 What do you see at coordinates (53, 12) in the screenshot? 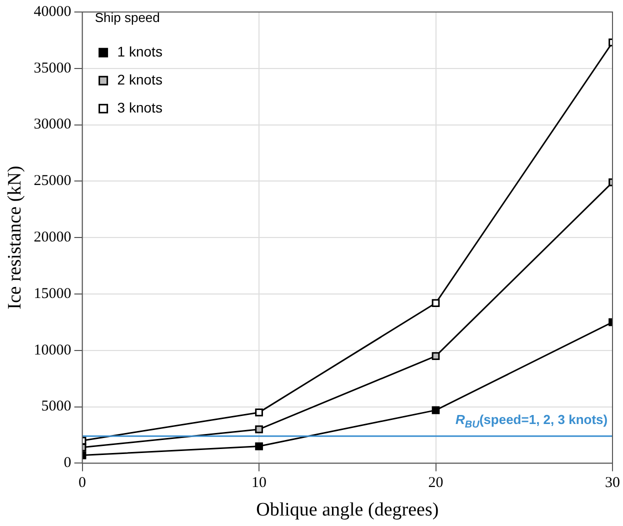
I see `y-tick-label: 40000` at bounding box center [53, 12].